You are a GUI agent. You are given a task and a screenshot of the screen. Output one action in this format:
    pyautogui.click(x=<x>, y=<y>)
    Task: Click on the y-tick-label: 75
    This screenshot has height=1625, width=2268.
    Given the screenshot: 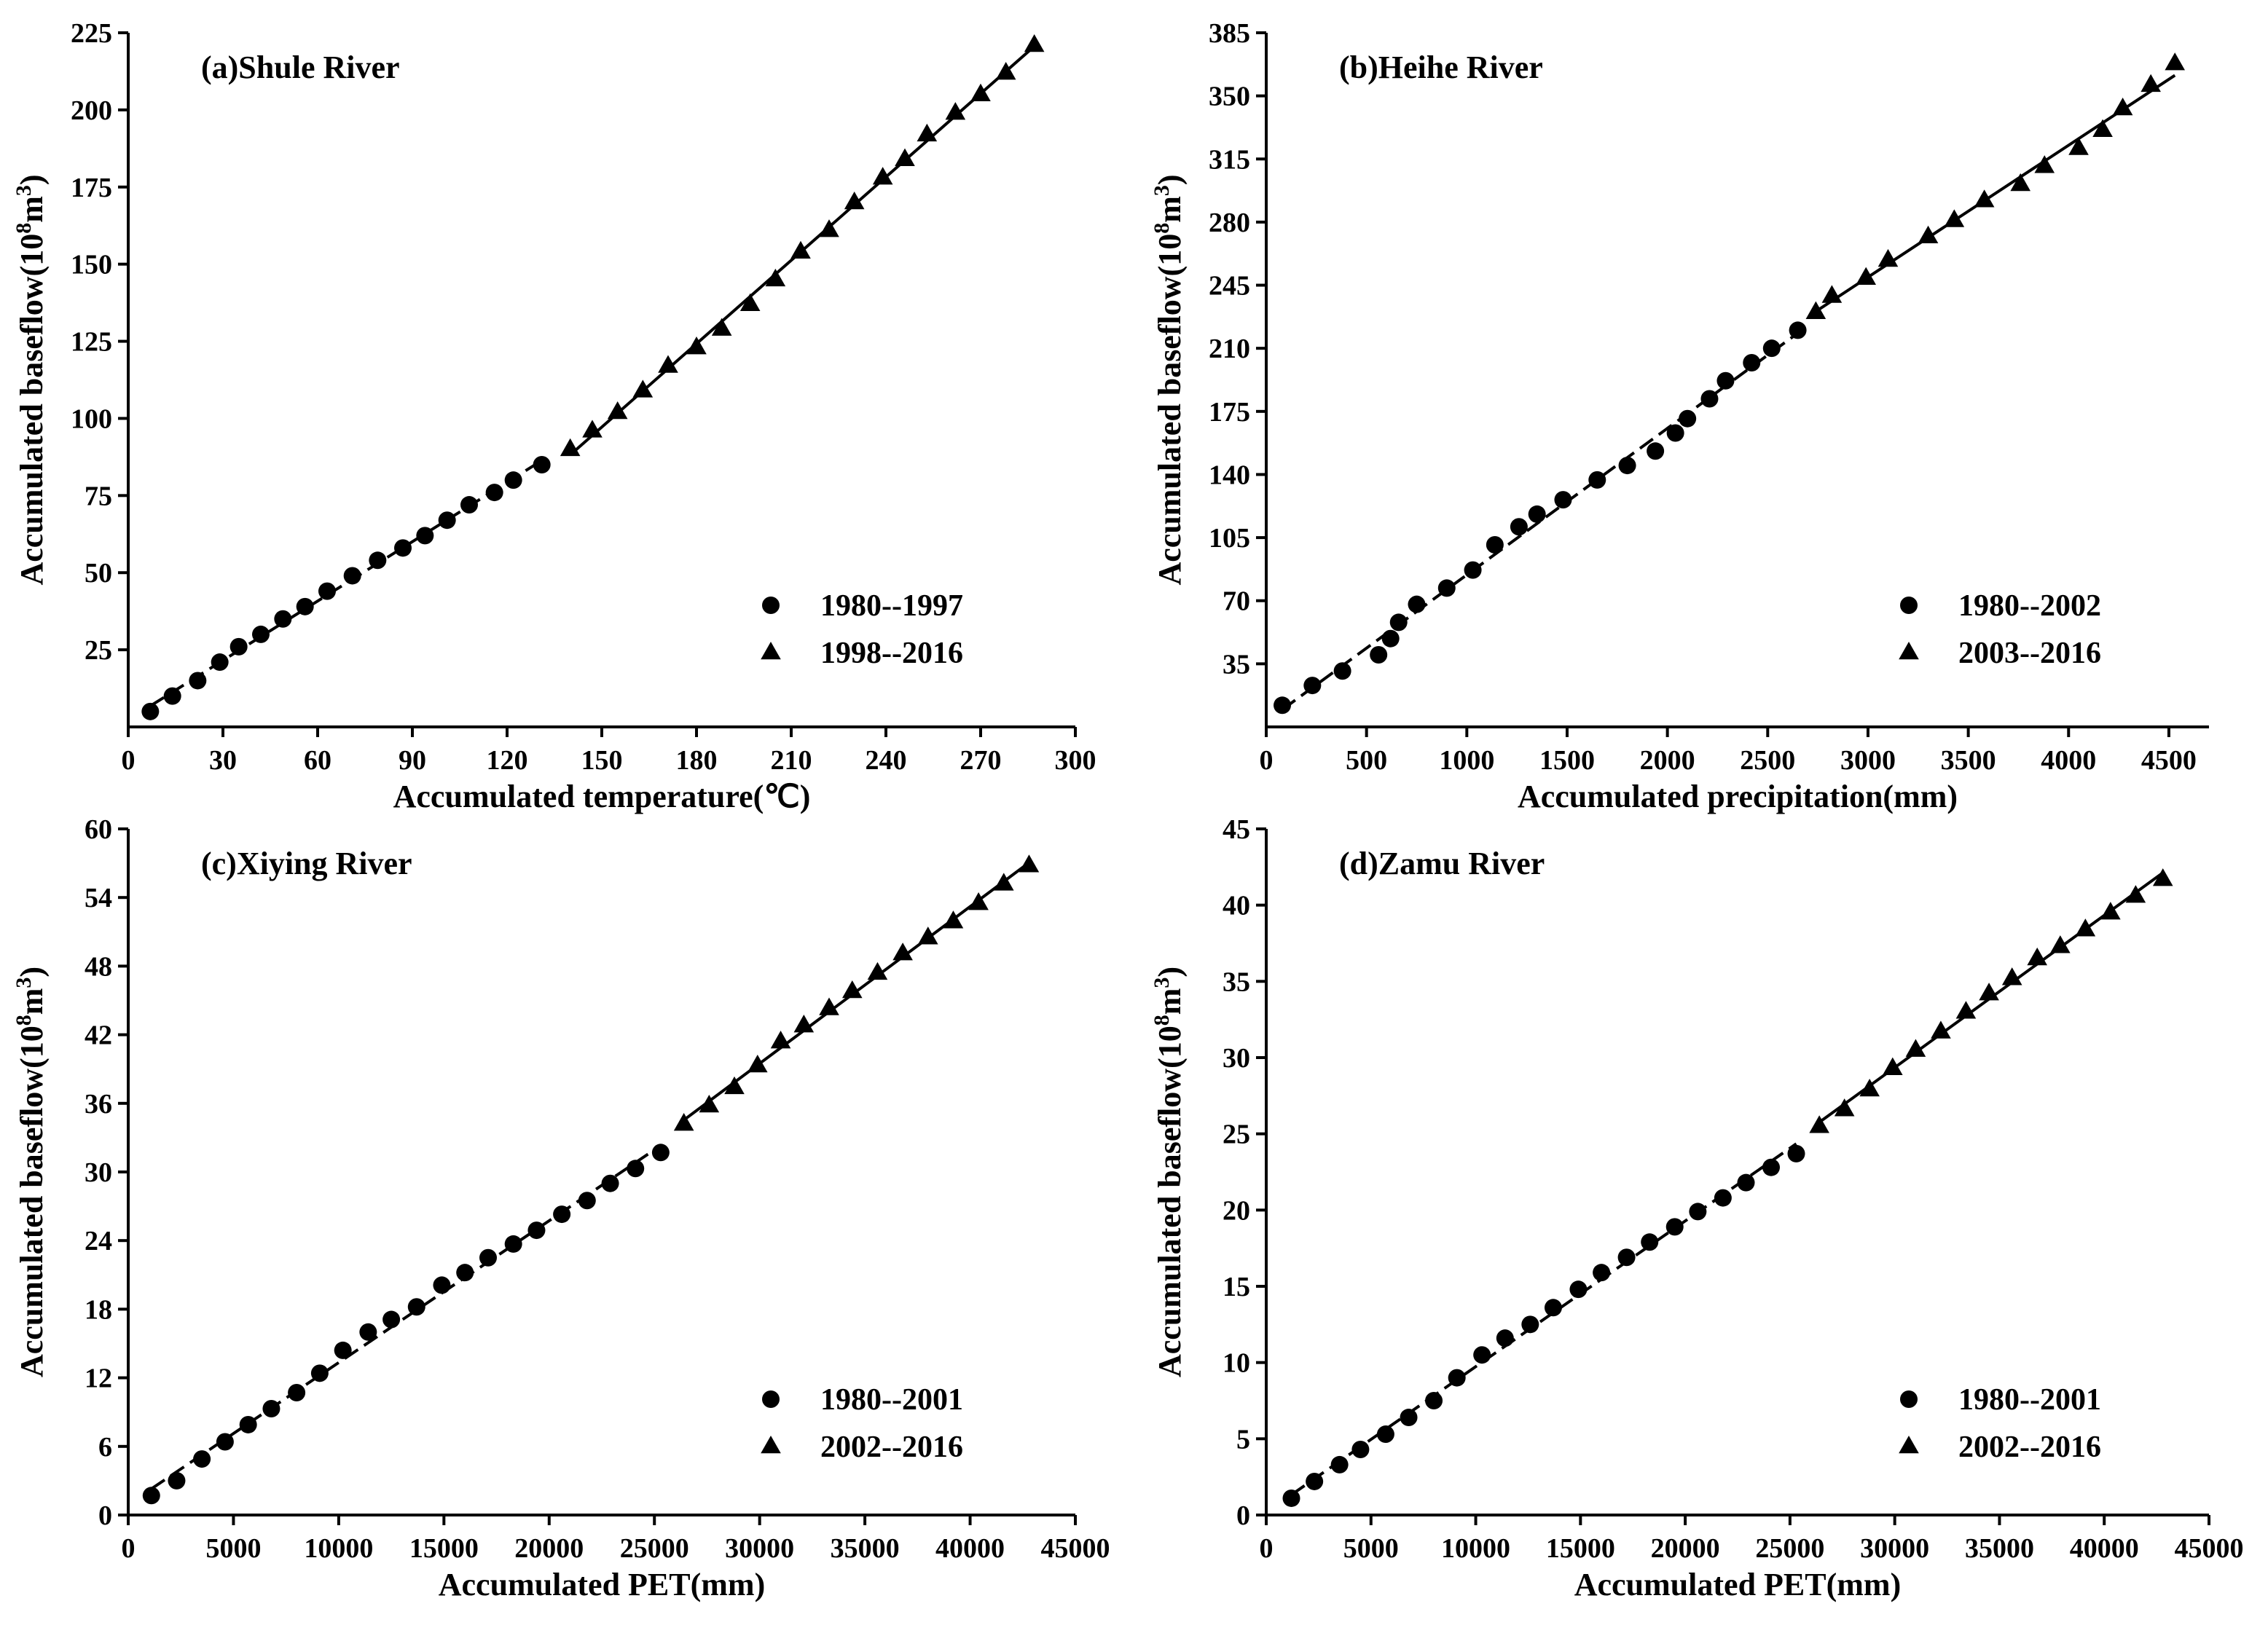 What is the action you would take?
    pyautogui.click(x=98, y=496)
    